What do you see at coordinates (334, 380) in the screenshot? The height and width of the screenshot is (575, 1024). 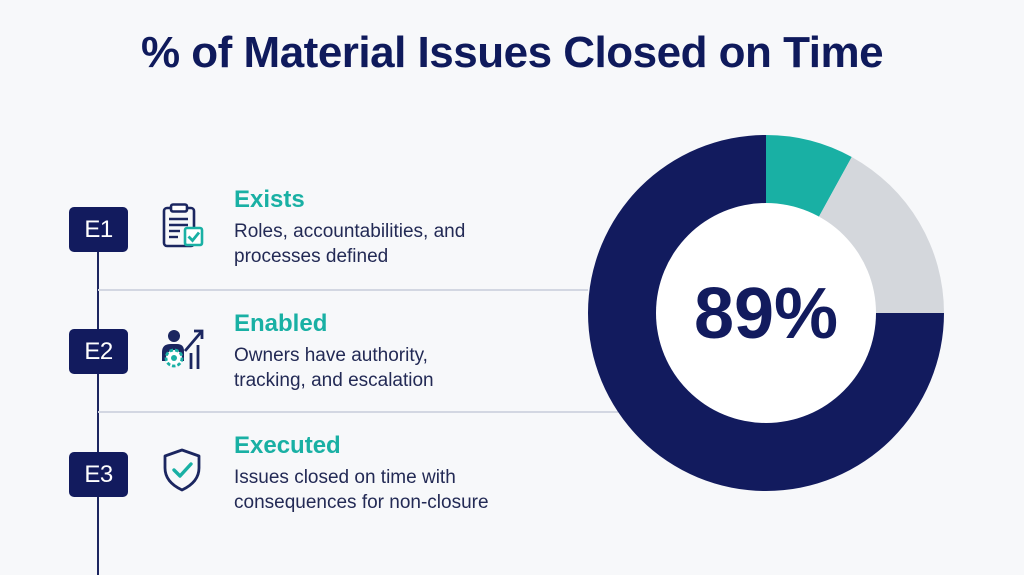 I see `row-description-line: tracking, and escalation` at bounding box center [334, 380].